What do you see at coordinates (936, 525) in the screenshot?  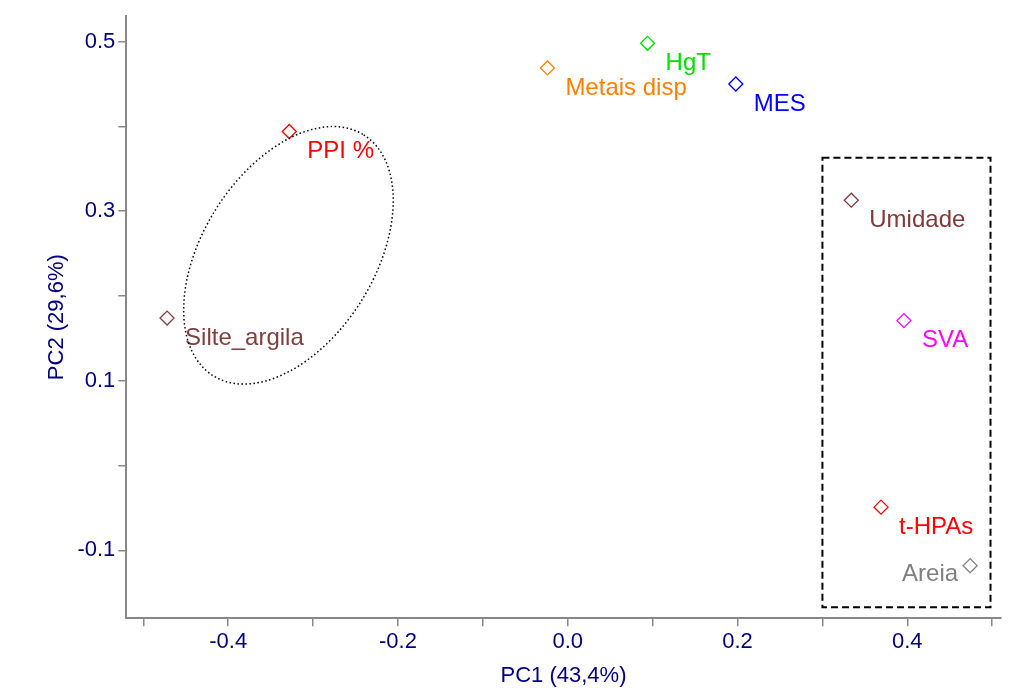 I see `series-label: t-HPAs` at bounding box center [936, 525].